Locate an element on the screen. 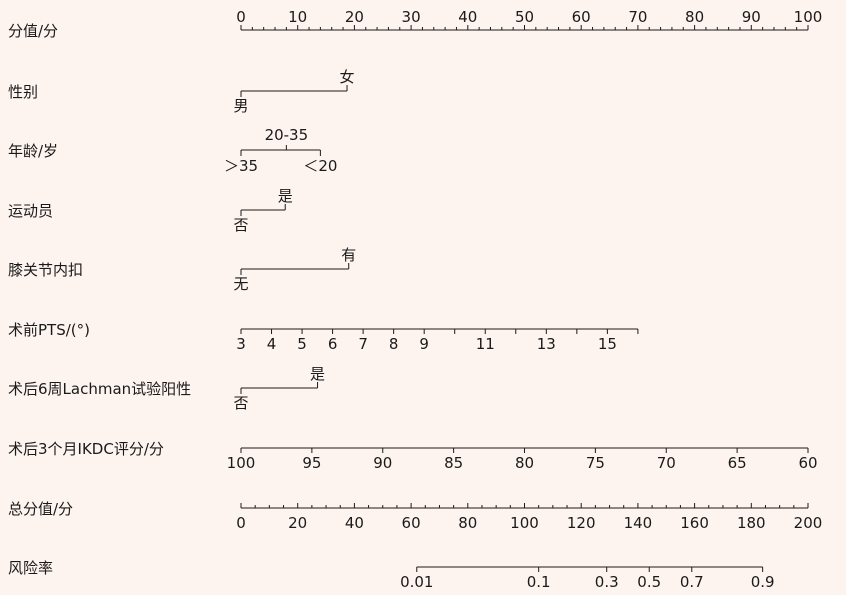 The image size is (846, 595). tick-label: 8 is located at coordinates (394, 344).